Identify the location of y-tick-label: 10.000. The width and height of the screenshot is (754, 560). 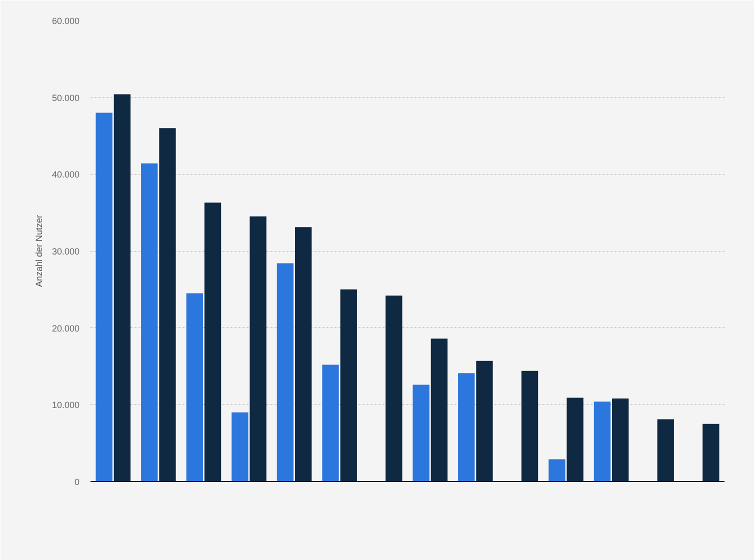
(66, 405).